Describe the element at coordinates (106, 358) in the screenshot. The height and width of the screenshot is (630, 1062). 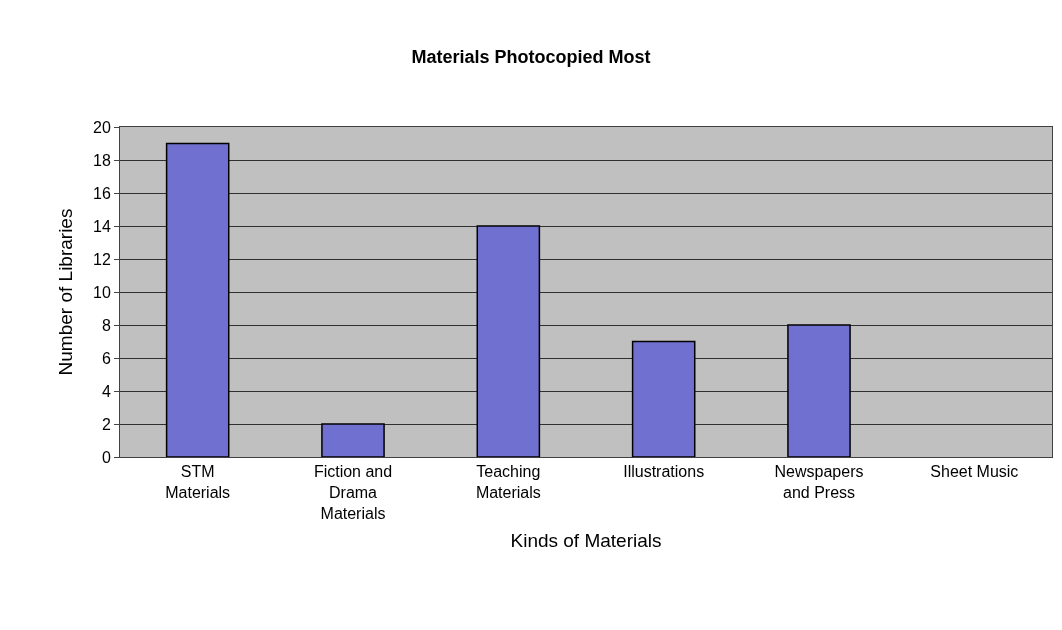
I see `y-tick-label: 6` at that location.